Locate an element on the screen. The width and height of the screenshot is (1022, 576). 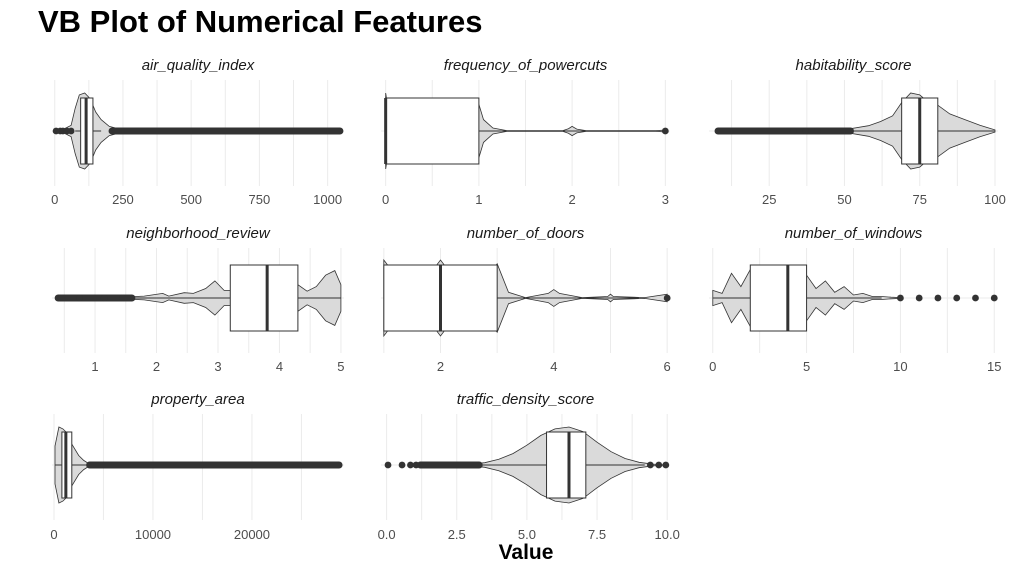
facet-title: neighborhood_review is located at coordinates (198, 233).